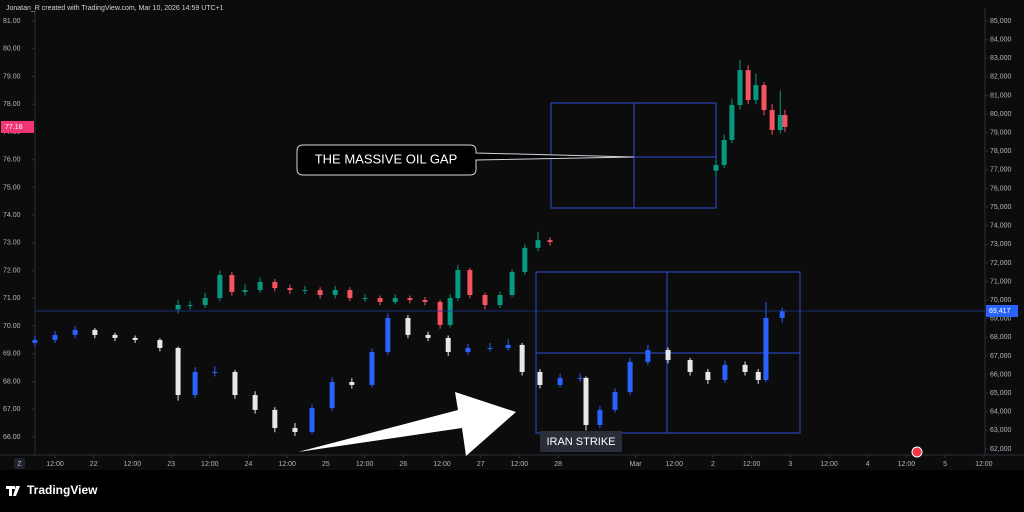 This screenshot has width=1024, height=512. I want to click on y2-tick-label: 63,000, so click(1001, 430).